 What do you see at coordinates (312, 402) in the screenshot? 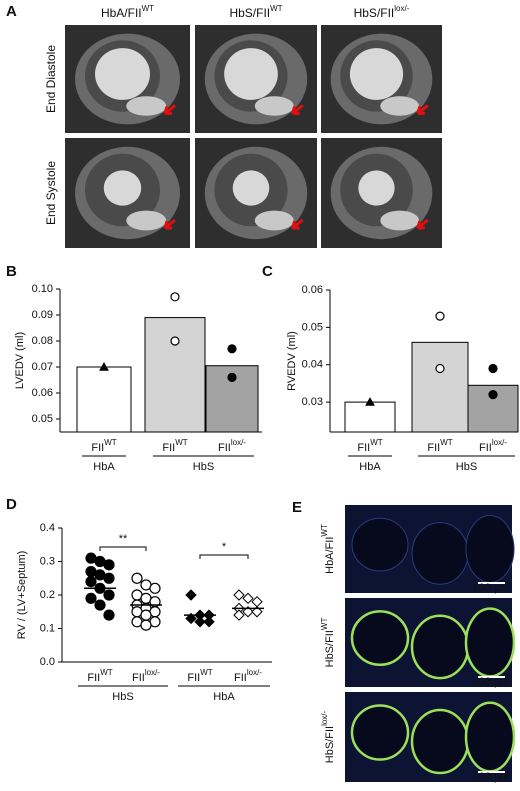
I see `y-tick-label: 0.03` at bounding box center [312, 402].